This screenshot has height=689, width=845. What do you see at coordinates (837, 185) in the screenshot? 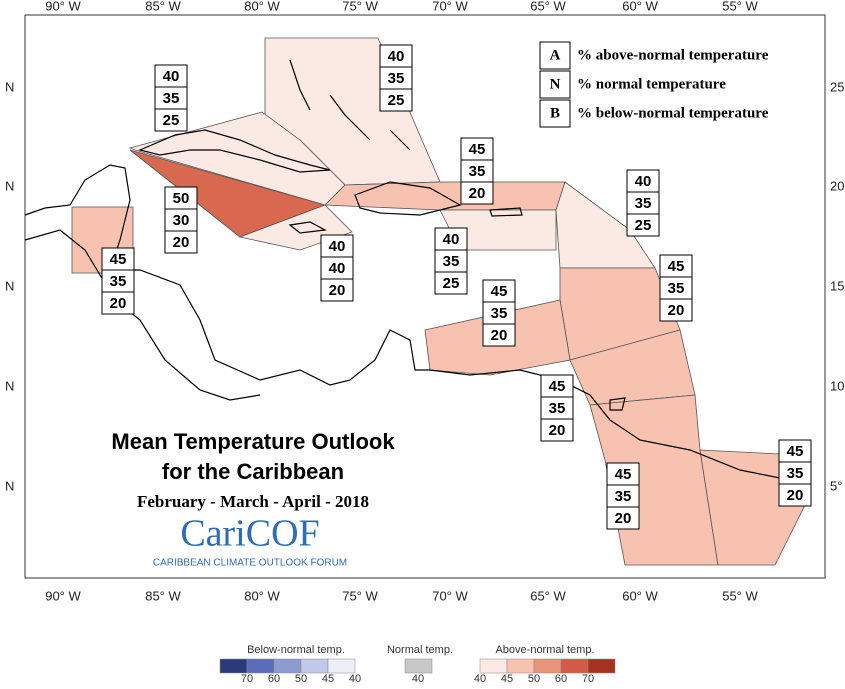
I see `right-axis-label: 20` at bounding box center [837, 185].